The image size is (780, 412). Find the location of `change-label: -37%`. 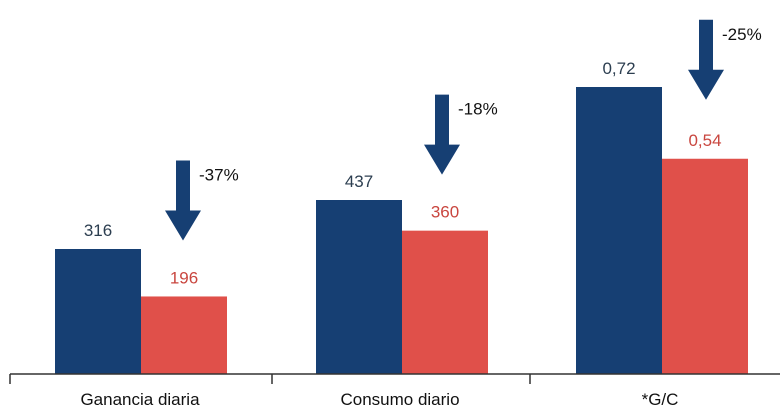

change-label: -37% is located at coordinates (219, 174).